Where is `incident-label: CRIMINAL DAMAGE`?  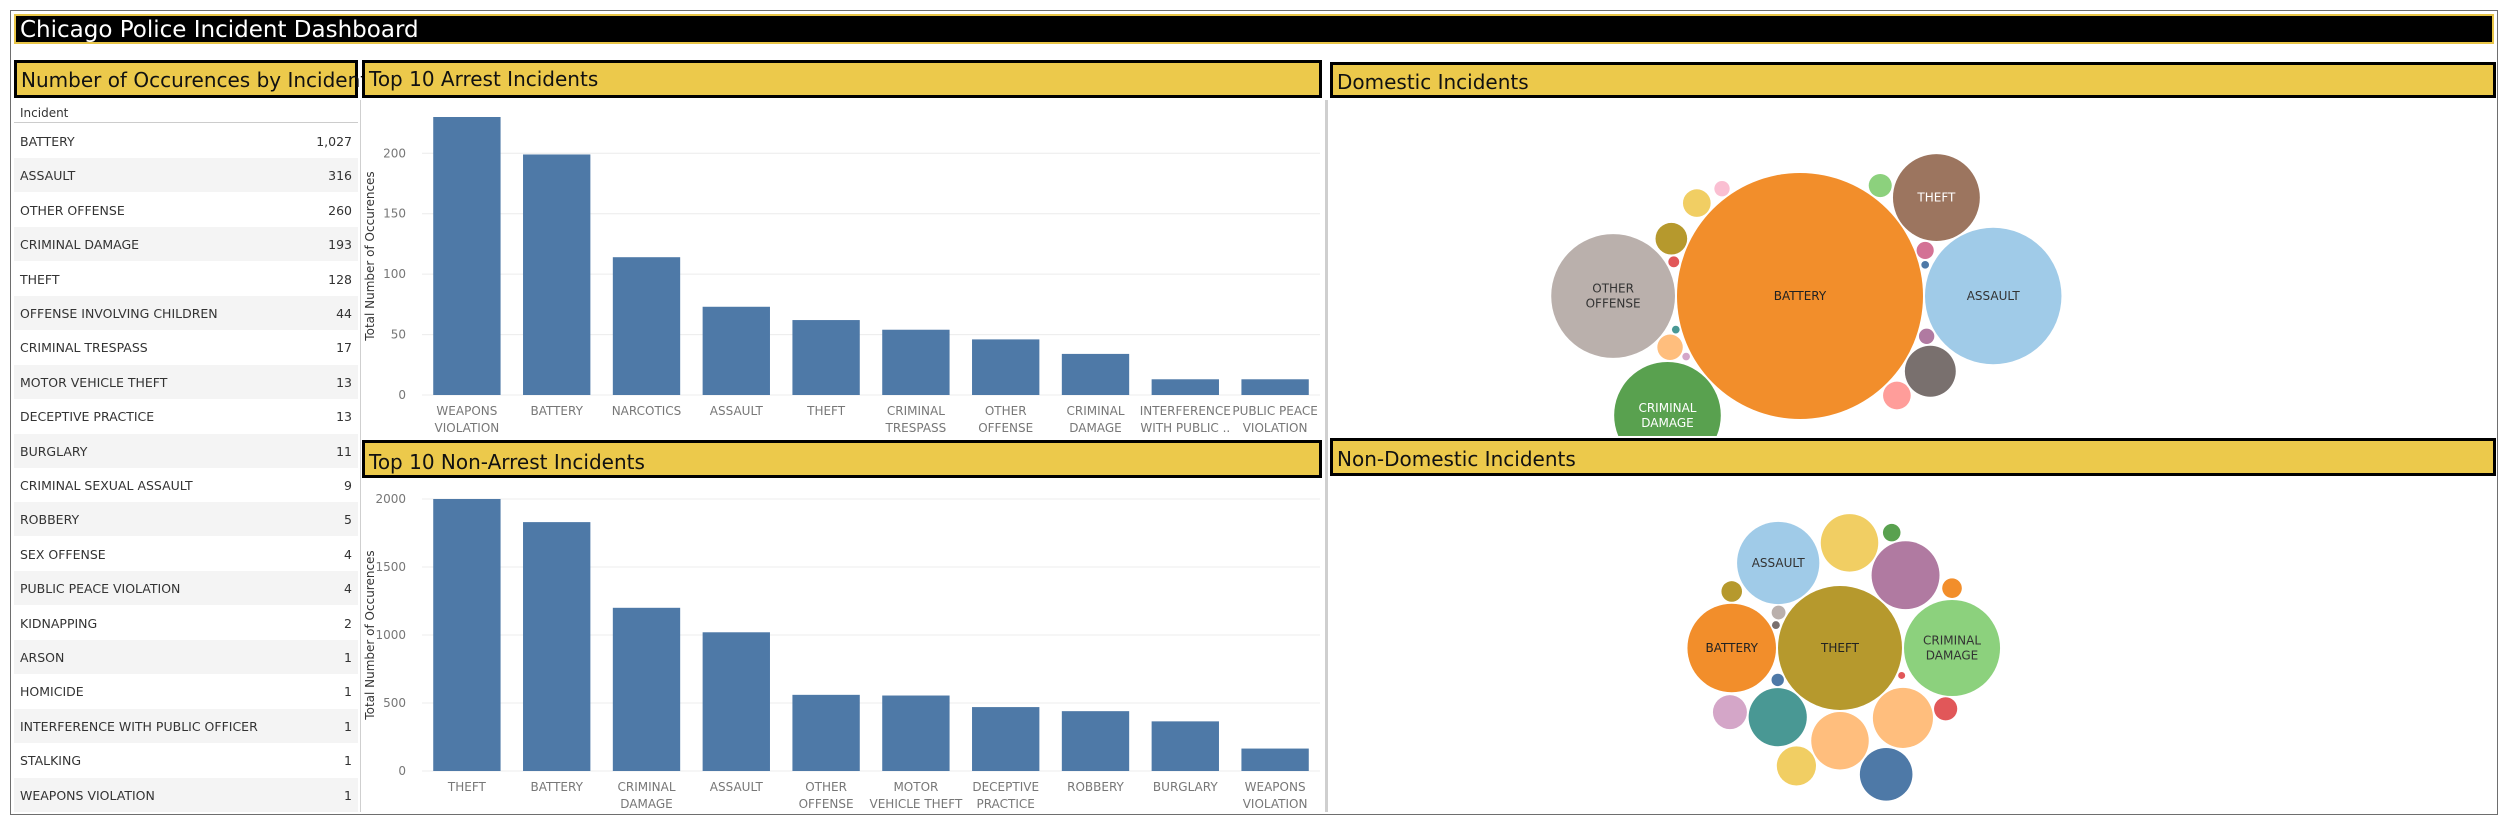 incident-label: CRIMINAL DAMAGE is located at coordinates (80, 245).